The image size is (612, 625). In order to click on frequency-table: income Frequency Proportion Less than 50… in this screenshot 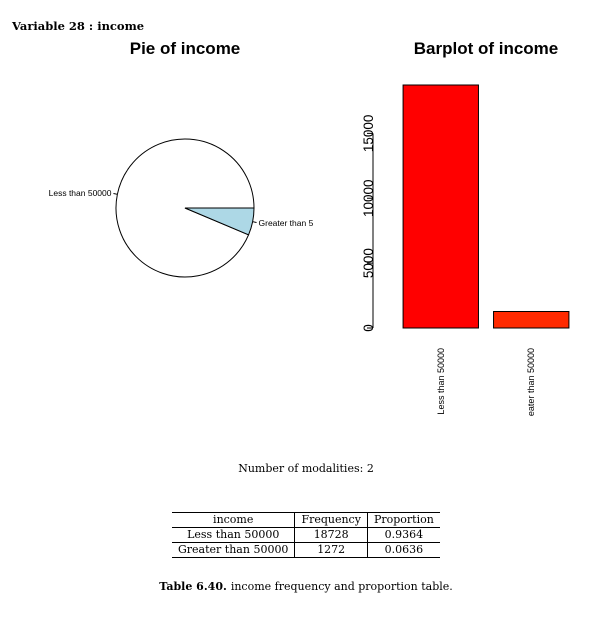, I will do `click(306, 535)`.